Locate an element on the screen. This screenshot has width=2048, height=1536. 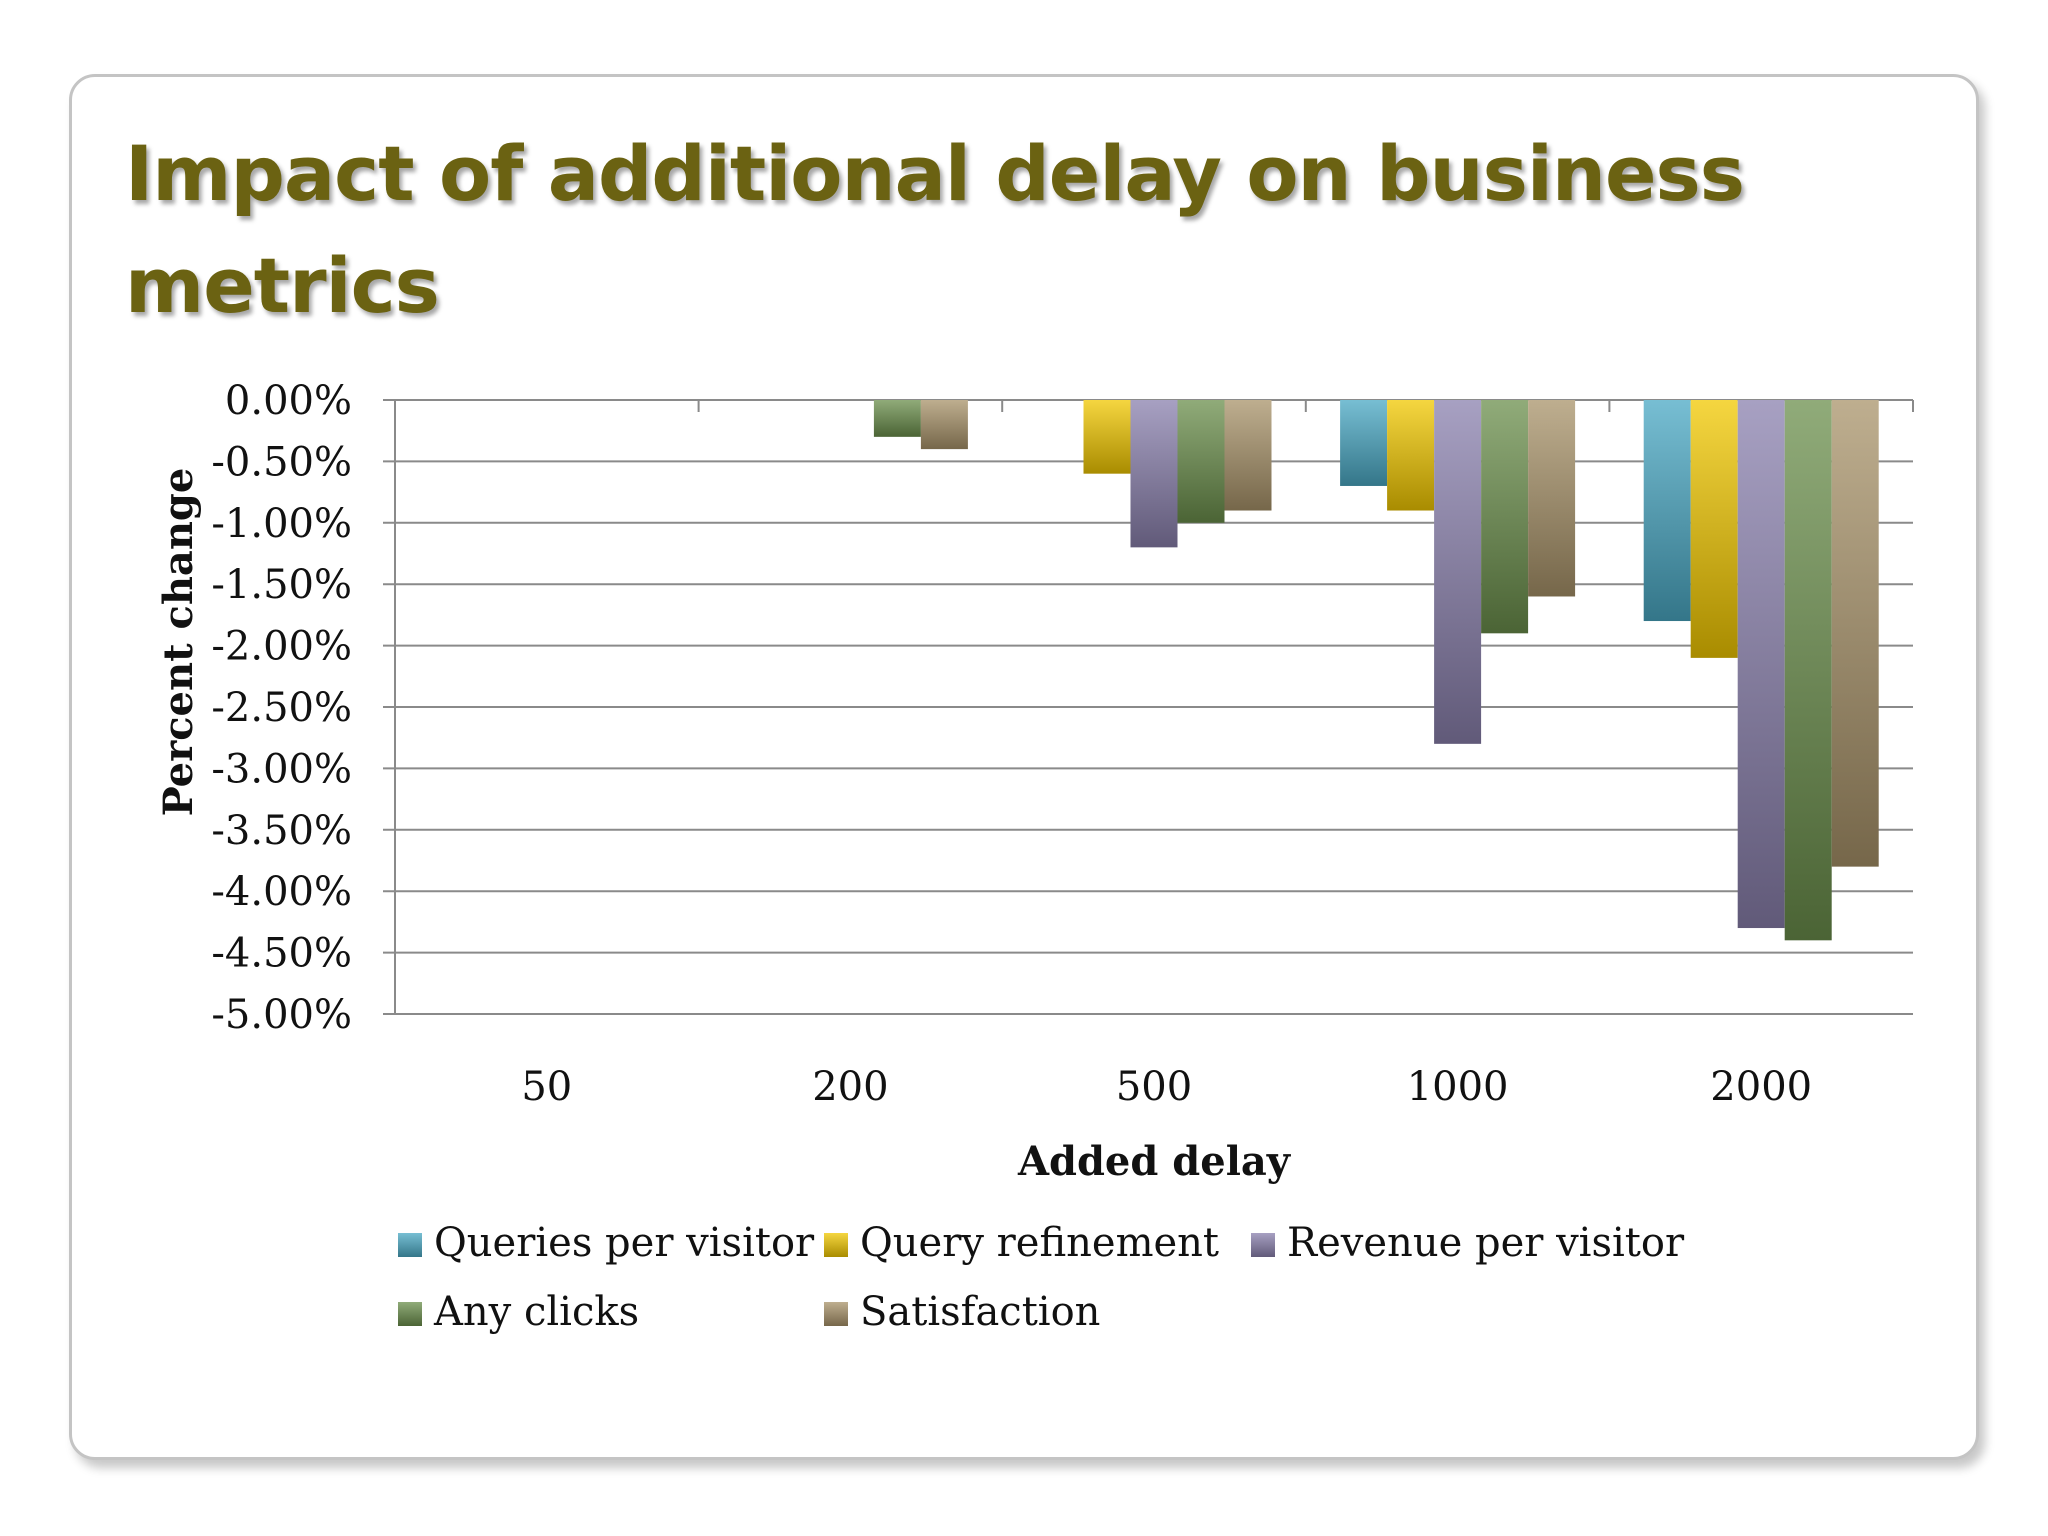
legend-swatch-satisfaction is located at coordinates (836, 1314).